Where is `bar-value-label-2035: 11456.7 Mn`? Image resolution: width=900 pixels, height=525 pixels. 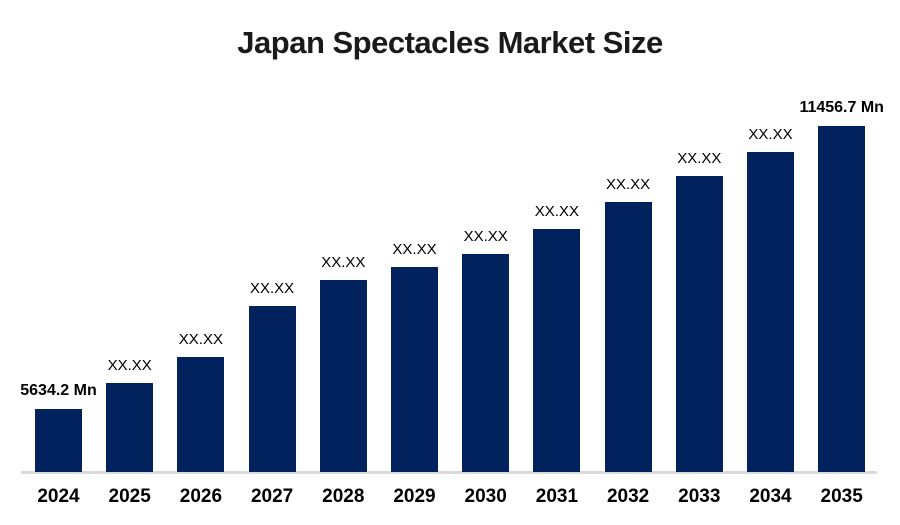
bar-value-label-2035: 11456.7 Mn is located at coordinates (841, 108).